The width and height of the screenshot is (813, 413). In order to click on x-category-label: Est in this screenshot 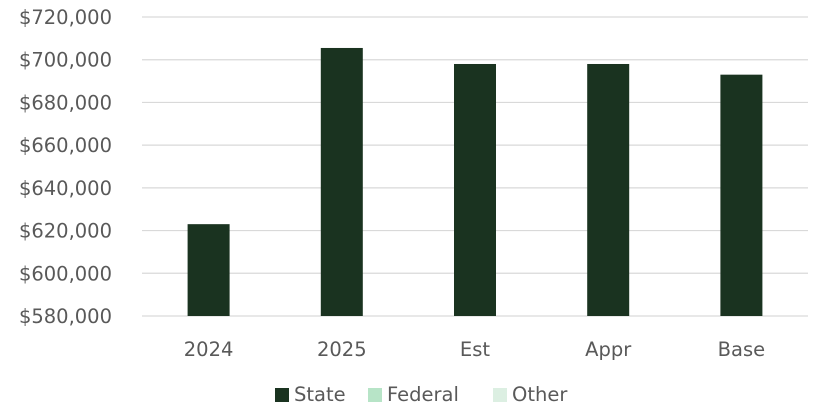, I will do `click(475, 349)`.